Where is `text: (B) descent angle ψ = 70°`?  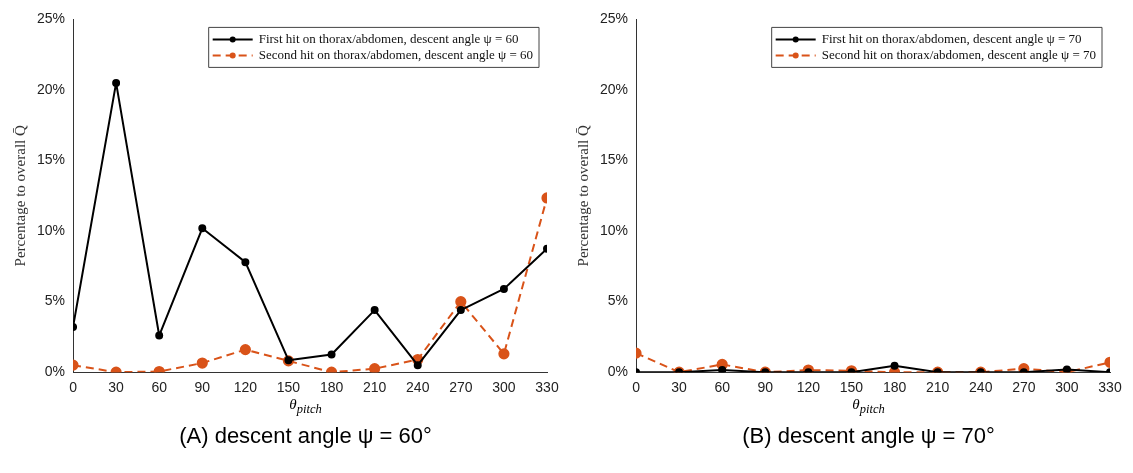
text: (B) descent angle ψ = 70° is located at coordinates (868, 436).